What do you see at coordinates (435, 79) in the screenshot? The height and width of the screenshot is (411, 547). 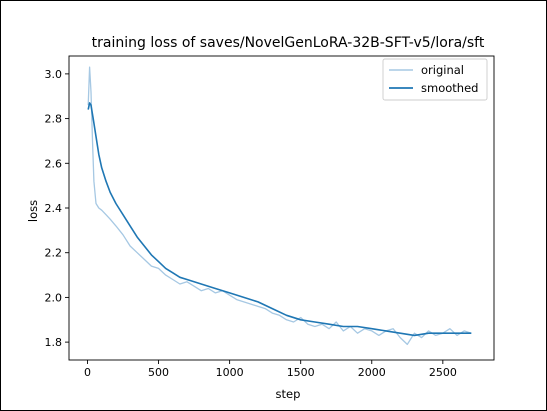 I see `legend-box` at bounding box center [435, 79].